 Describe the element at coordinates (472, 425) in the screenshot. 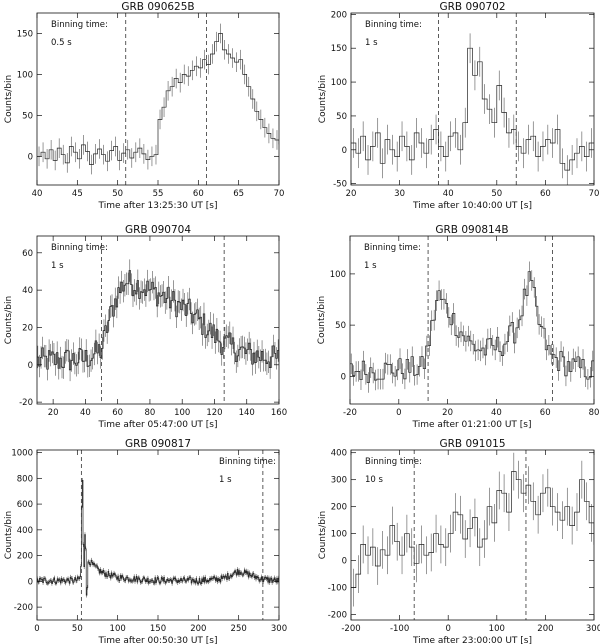

I see `x-axis-label: Time after 01:21:00 UT [s]` at that location.